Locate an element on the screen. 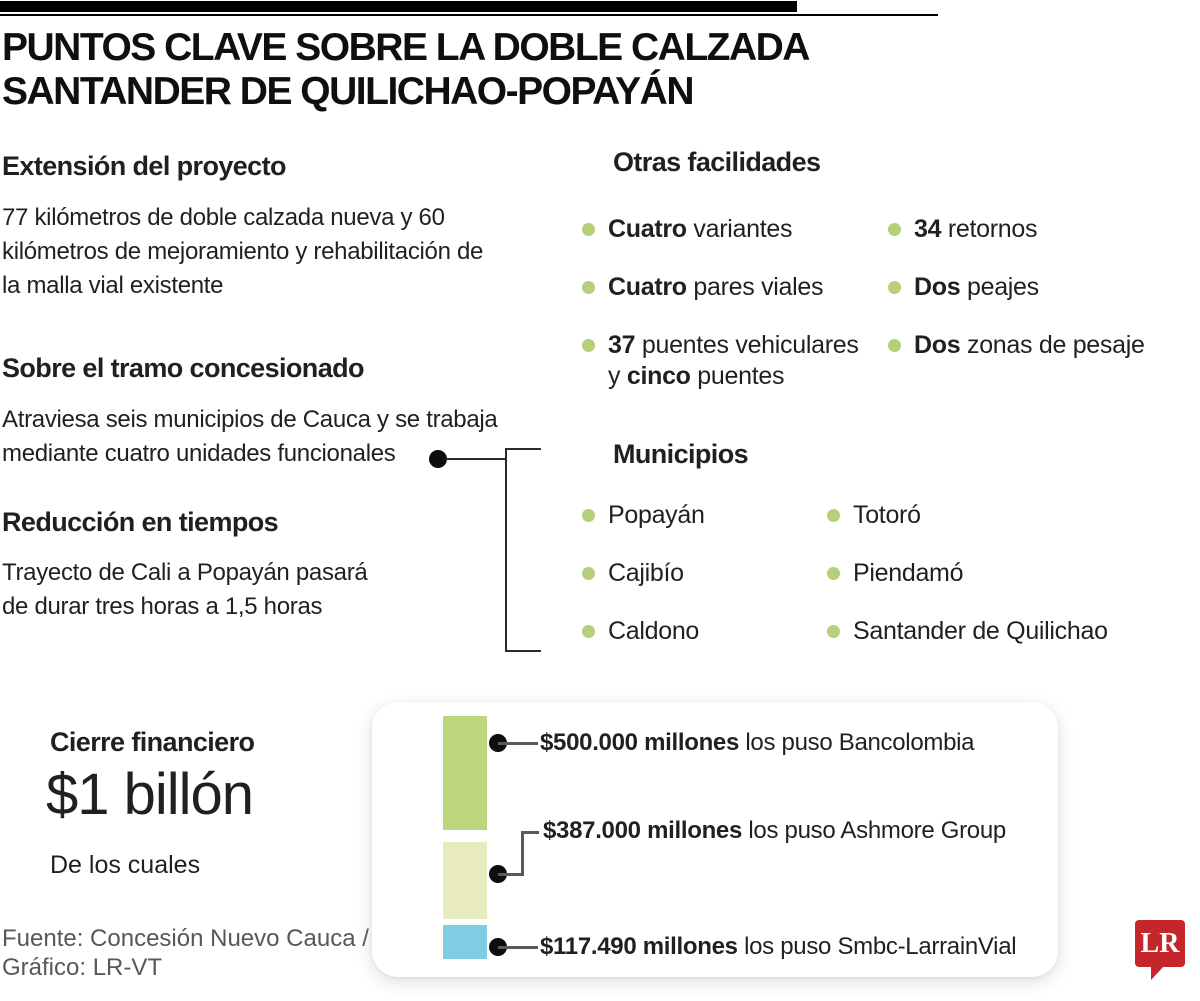  lr-logo-text: LR is located at coordinates (1160, 943).